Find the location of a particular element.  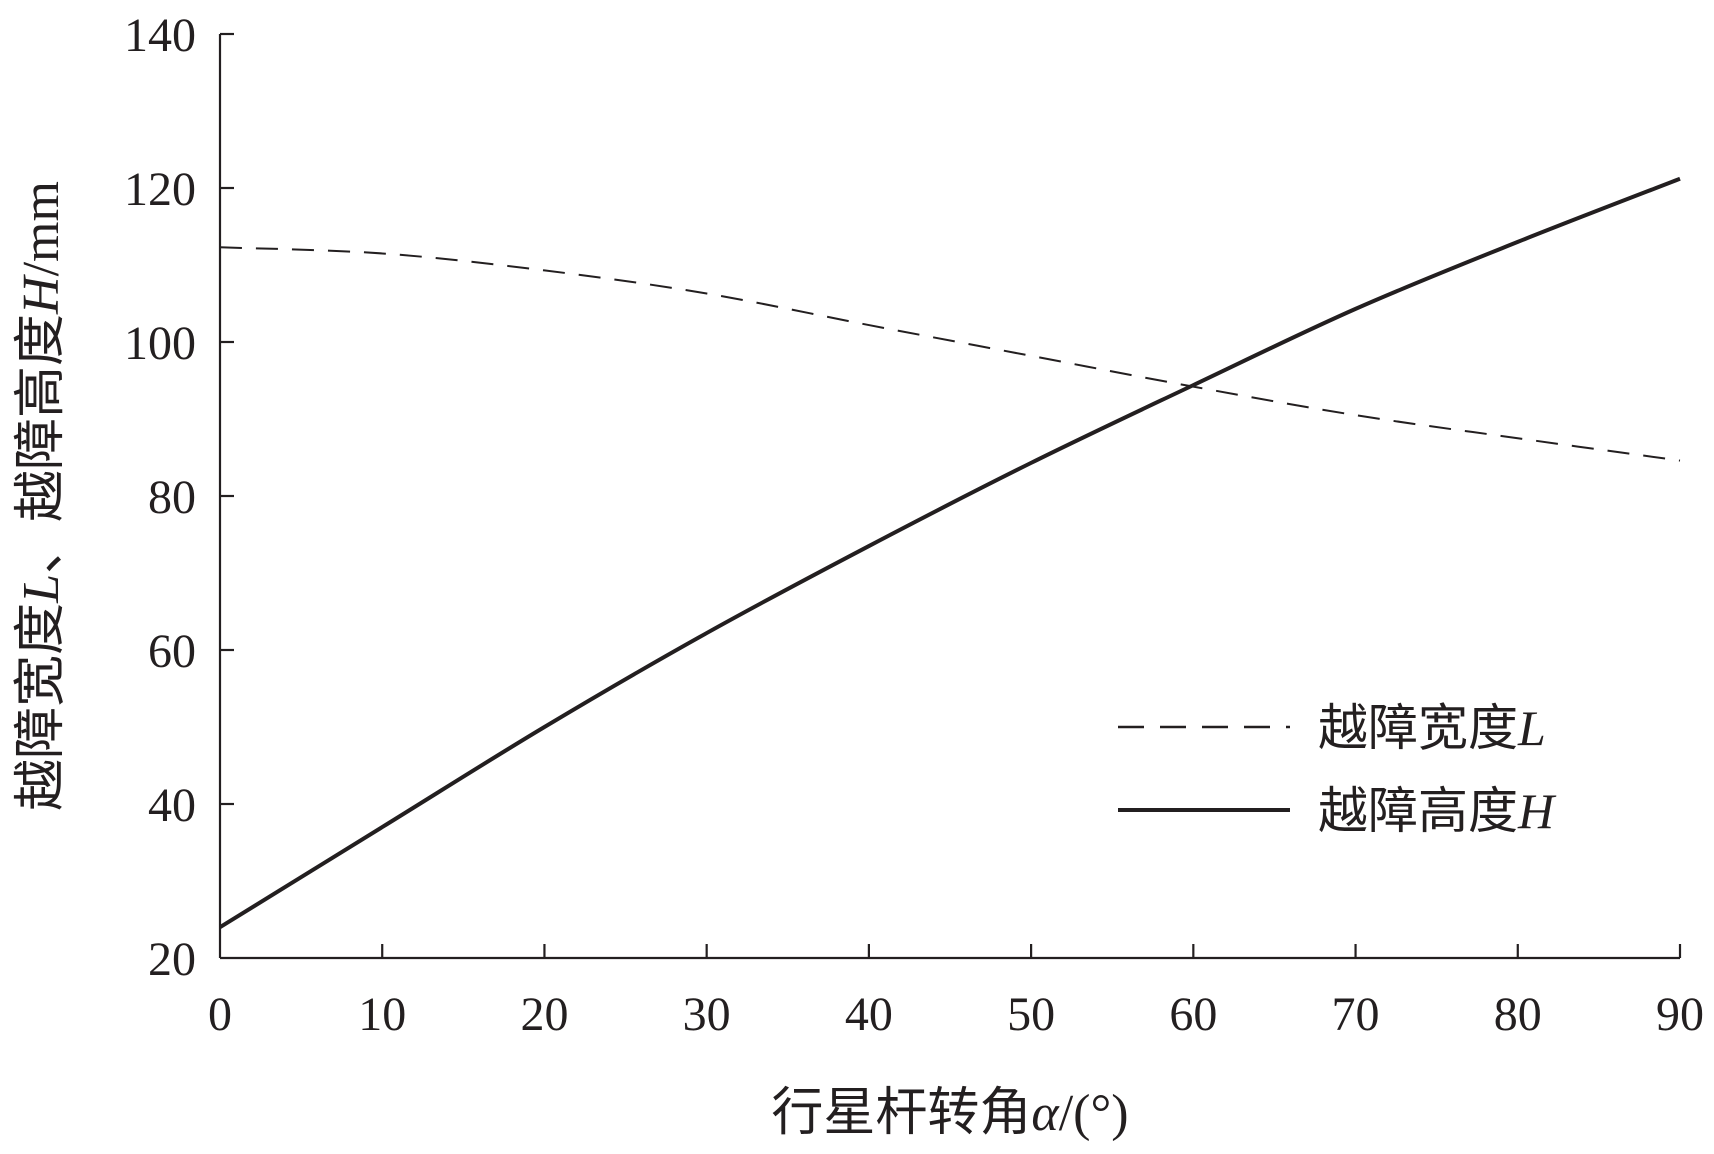

x-tick-label: 70 is located at coordinates (1356, 1014).